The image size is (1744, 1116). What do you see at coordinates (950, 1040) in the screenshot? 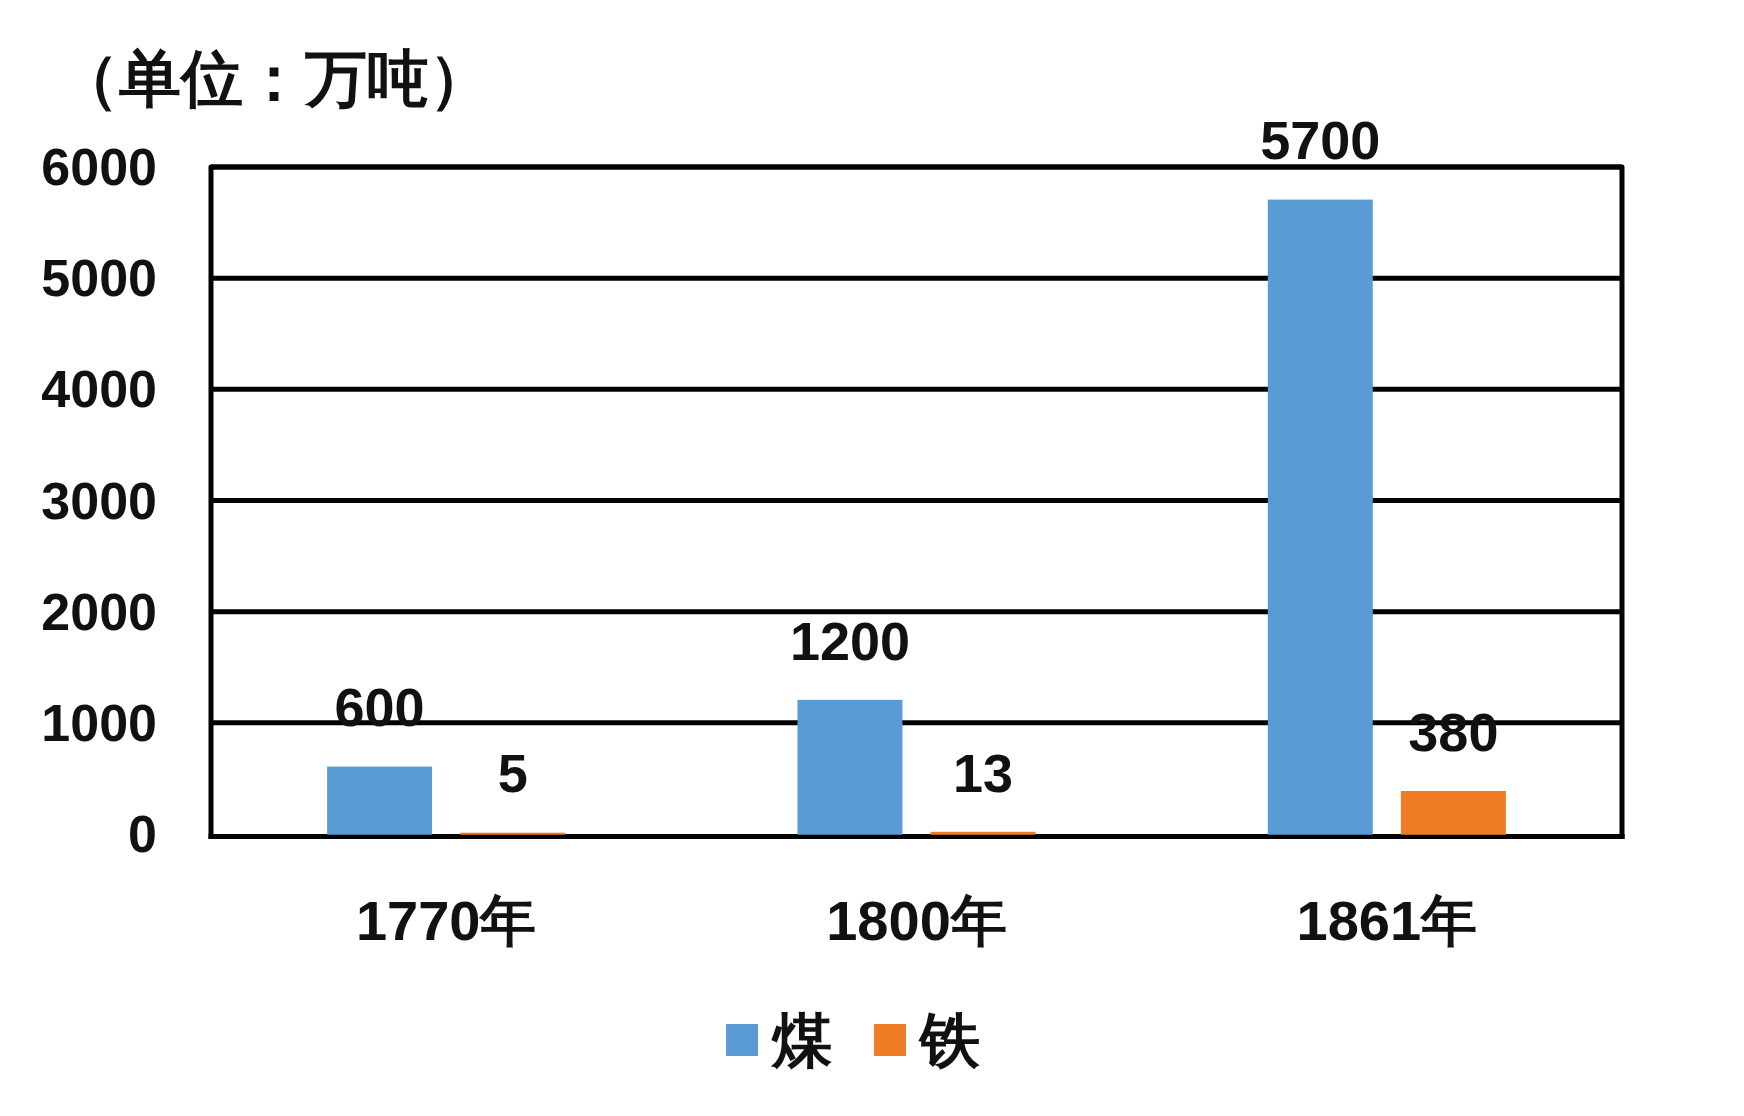
I see `legend-label: 铁` at bounding box center [950, 1040].